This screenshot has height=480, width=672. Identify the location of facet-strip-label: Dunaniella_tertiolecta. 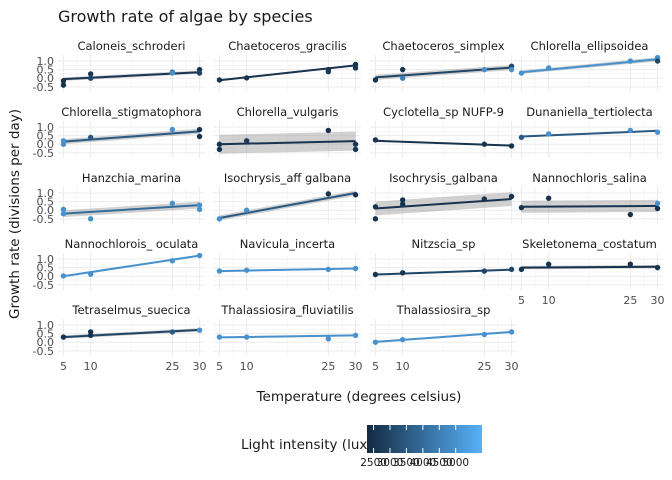
(589, 112).